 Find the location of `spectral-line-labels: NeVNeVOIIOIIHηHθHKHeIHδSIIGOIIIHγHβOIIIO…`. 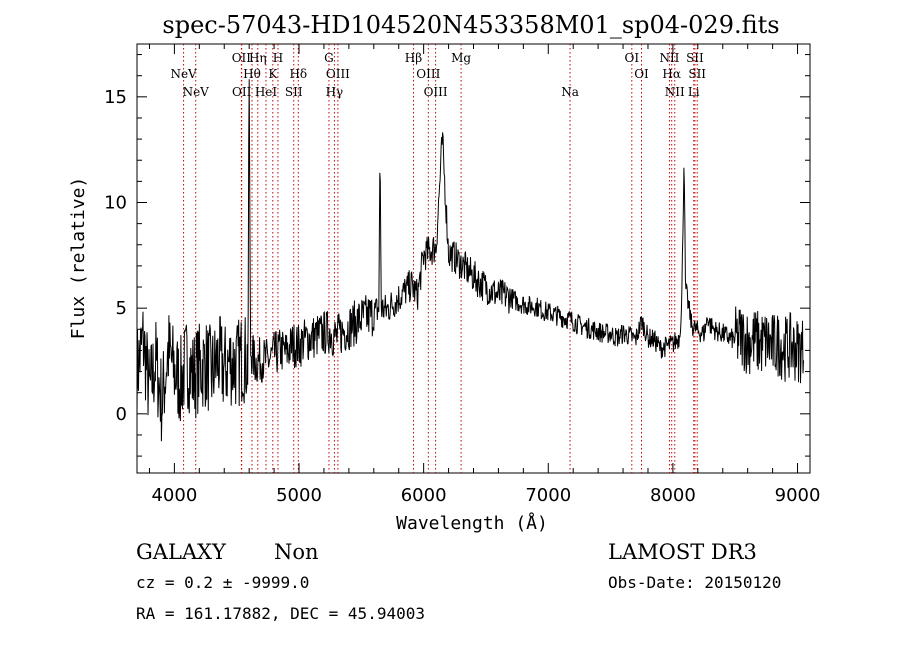

spectral-line-labels: NeVNeVOIIOIIHηHθHKHeIHδSIIGOIIIHγHβOIIIO… is located at coordinates (438, 75).